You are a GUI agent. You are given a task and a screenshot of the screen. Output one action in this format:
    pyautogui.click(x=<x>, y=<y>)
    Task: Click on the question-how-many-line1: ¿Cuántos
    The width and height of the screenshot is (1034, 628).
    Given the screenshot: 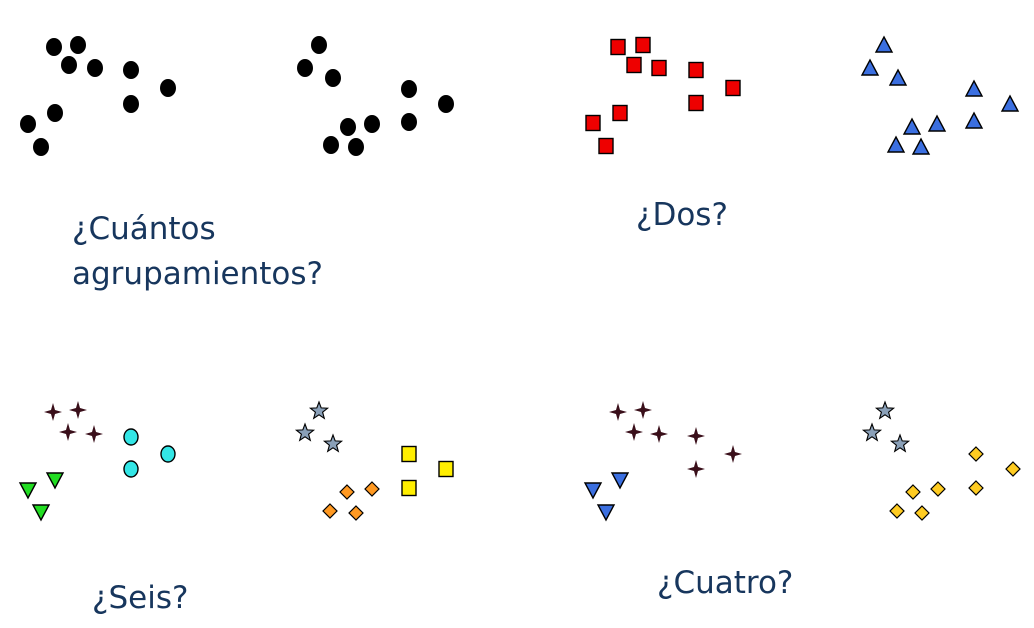 What is the action you would take?
    pyautogui.click(x=144, y=229)
    